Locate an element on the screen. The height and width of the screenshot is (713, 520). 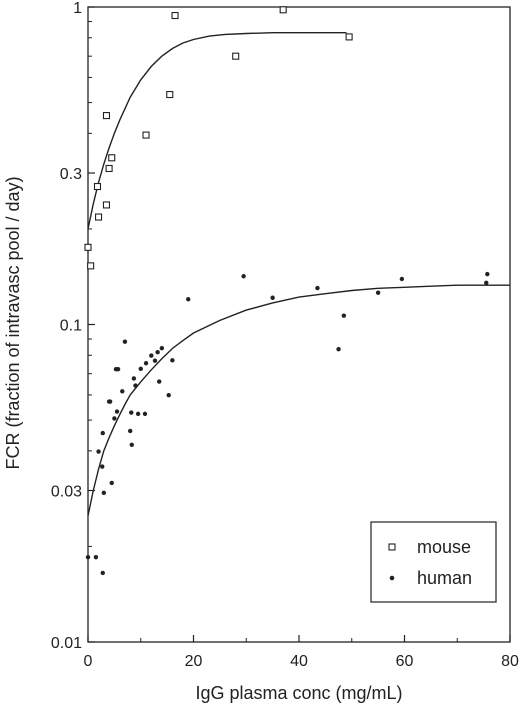
y-tick-label: 0.1 is located at coordinates (71, 326).